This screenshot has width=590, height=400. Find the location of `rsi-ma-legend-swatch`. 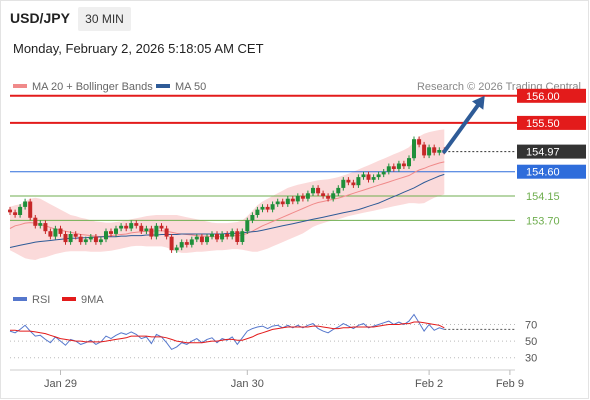

rsi-ma-legend-swatch is located at coordinates (69, 299).